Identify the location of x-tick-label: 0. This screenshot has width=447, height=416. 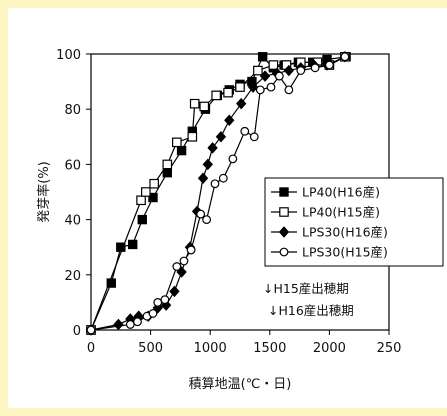
(91, 348).